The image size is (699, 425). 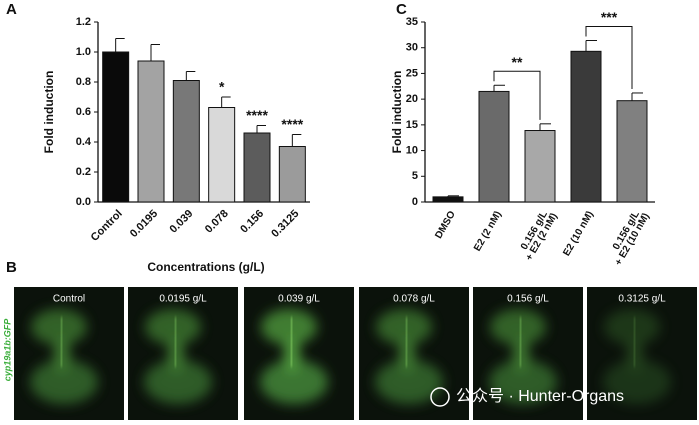 What do you see at coordinates (183, 299) in the screenshot?
I see `image-label: 0.0195 g/L` at bounding box center [183, 299].